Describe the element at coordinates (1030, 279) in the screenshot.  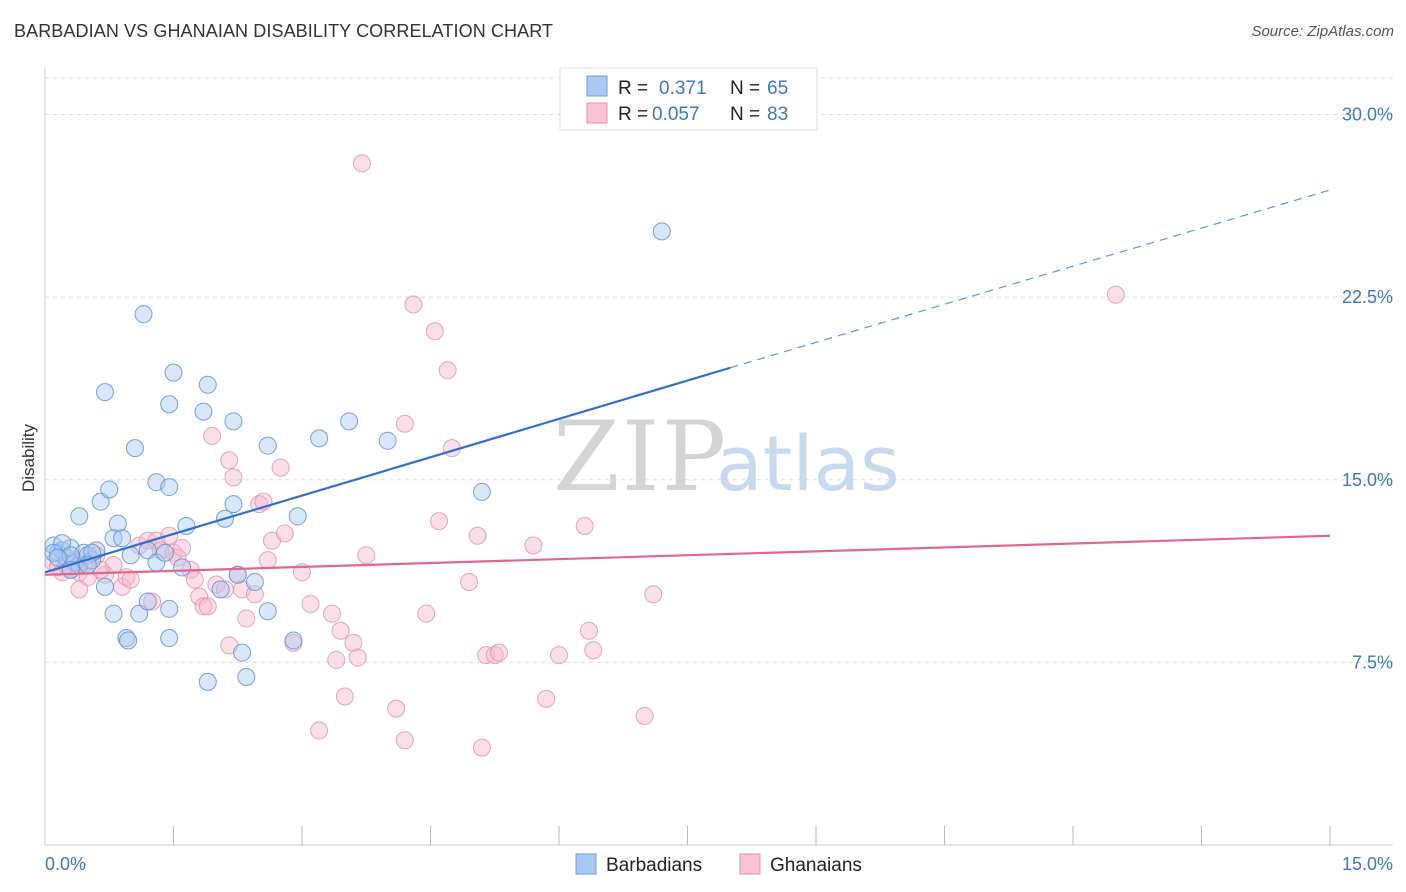
I see `trend-line-barbadians-extension` at that location.